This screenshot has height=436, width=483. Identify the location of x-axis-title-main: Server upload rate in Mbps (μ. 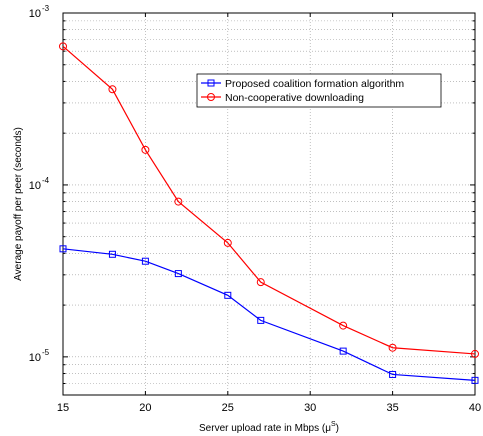
(265, 428).